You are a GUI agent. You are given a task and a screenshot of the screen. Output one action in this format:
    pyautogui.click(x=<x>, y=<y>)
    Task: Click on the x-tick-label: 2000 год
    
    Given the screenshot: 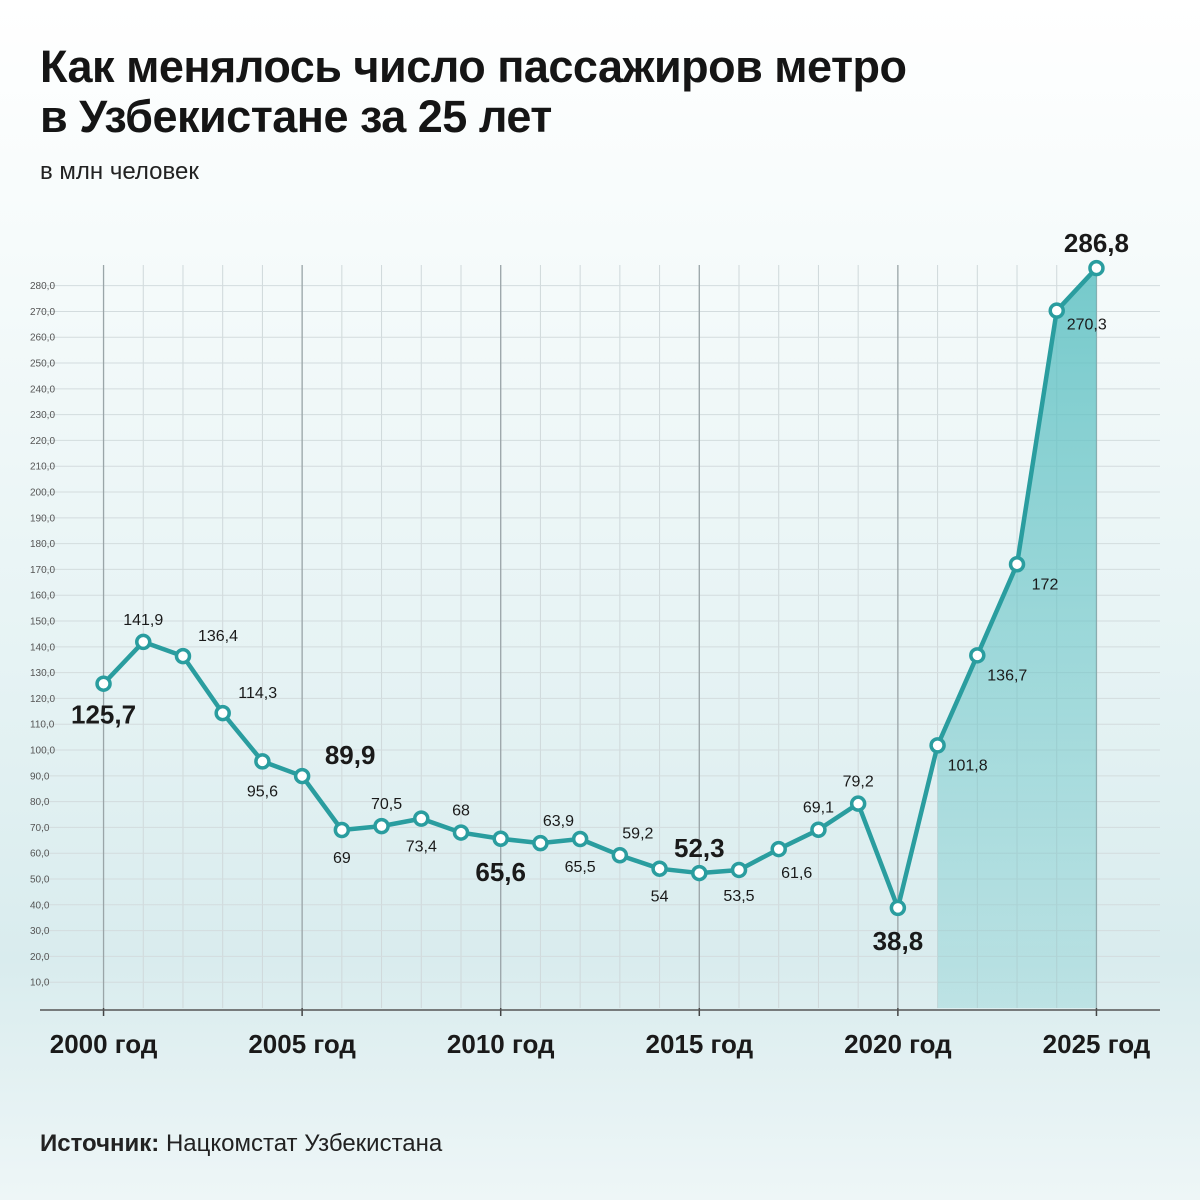 What is the action you would take?
    pyautogui.click(x=104, y=1044)
    